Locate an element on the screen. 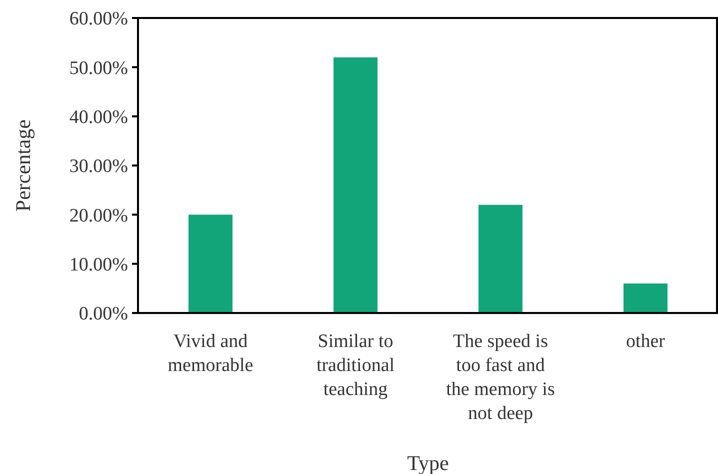 The image size is (718, 474). x-tick-label: Vivid and memorable is located at coordinates (211, 353).